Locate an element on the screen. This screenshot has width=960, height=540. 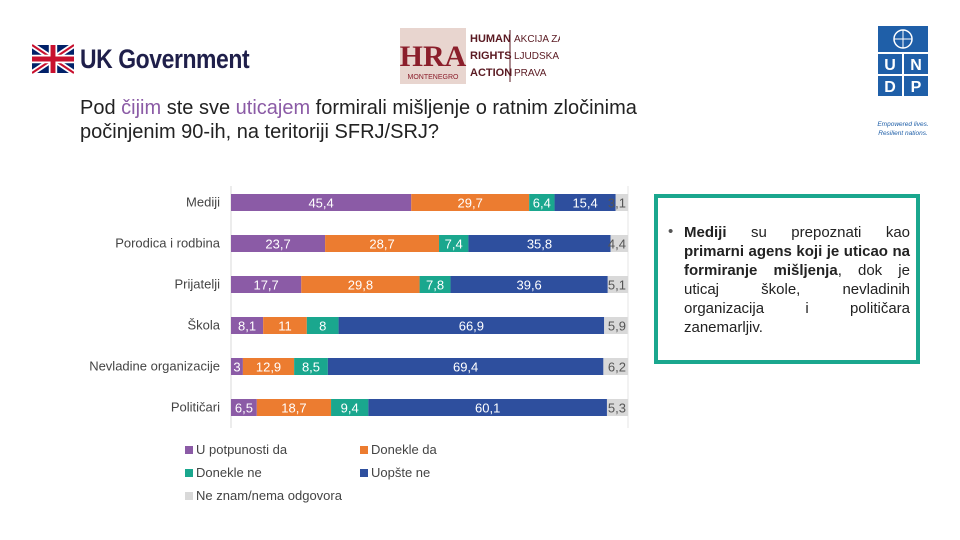
data-label: 66,9 is located at coordinates (471, 326).